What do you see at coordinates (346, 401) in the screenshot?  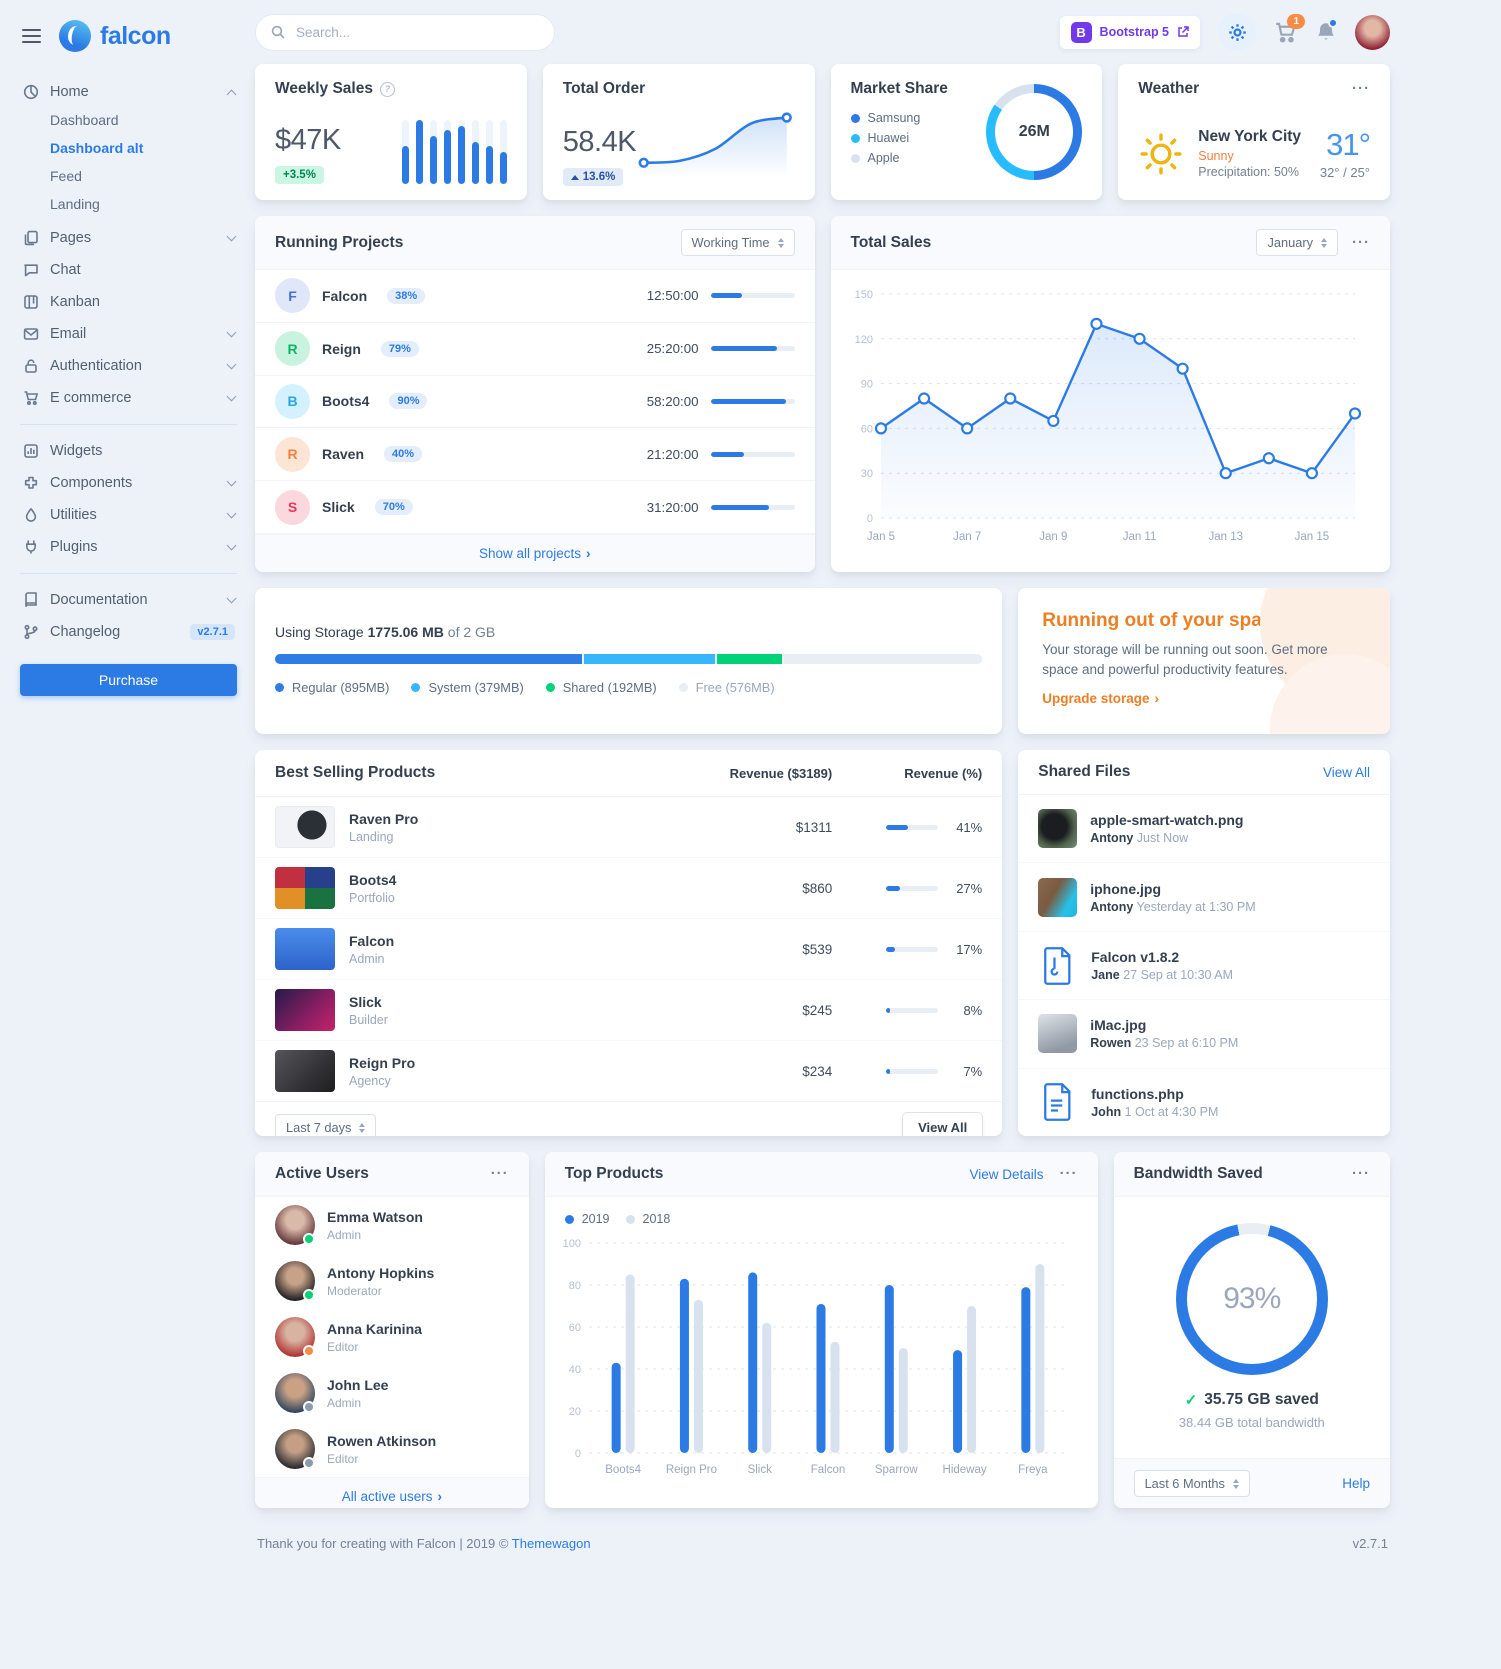 I see `project-name-link: Boots4` at bounding box center [346, 401].